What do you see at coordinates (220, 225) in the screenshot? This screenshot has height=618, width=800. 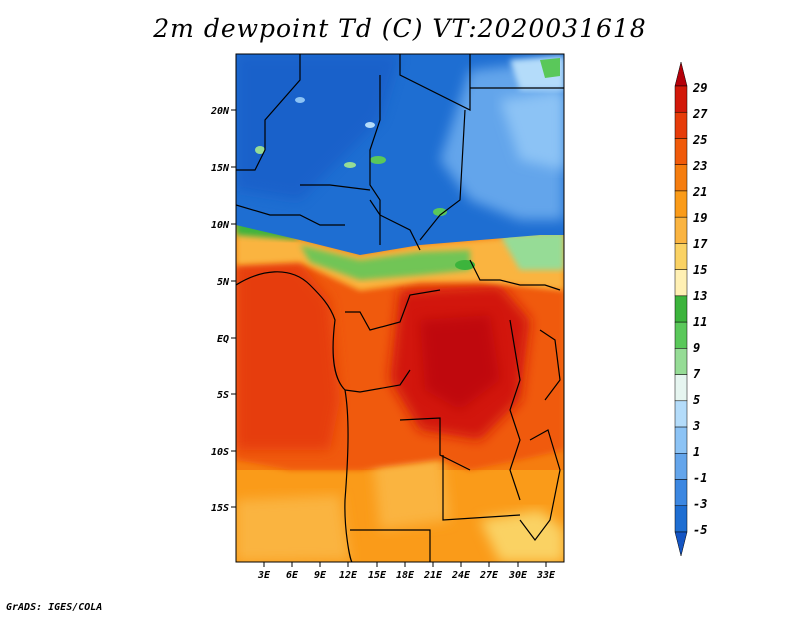 I see `lat-label: 10N` at bounding box center [220, 225].